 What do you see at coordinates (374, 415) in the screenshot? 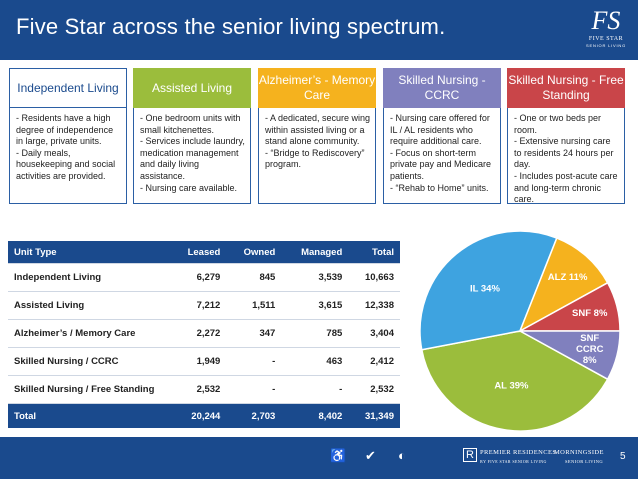
I see `cell-total: 31,349` at bounding box center [374, 415].